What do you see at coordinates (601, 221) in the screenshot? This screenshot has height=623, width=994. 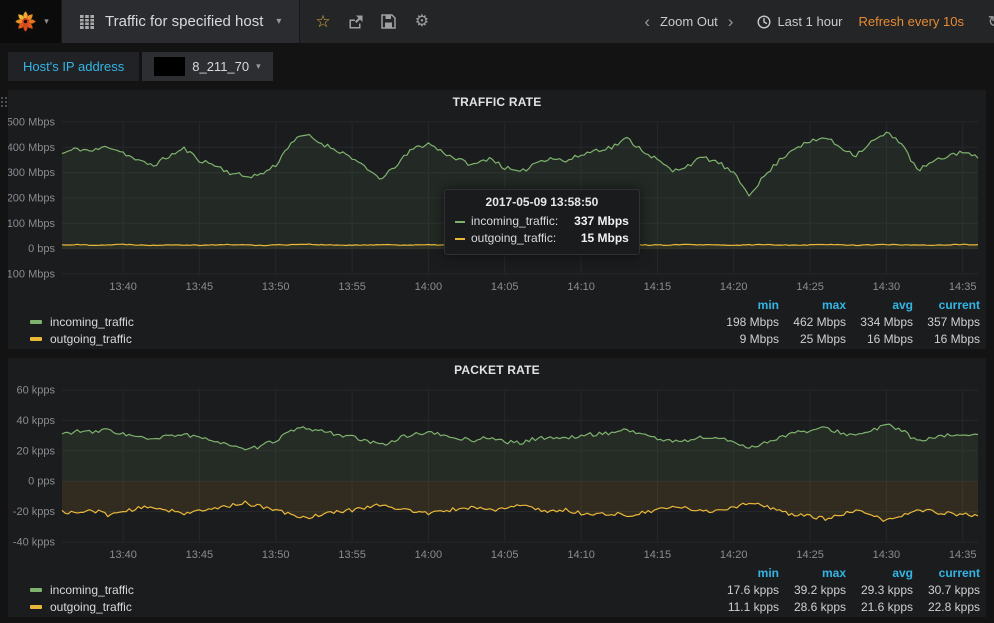 I see `tooltip-series-value: 337 Mbps` at bounding box center [601, 221].